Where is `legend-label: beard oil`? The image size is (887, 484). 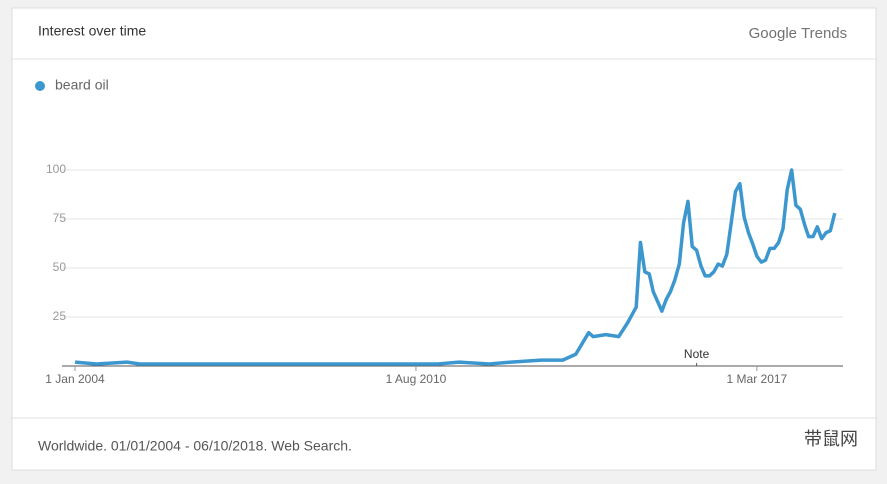 legend-label: beard oil is located at coordinates (82, 85).